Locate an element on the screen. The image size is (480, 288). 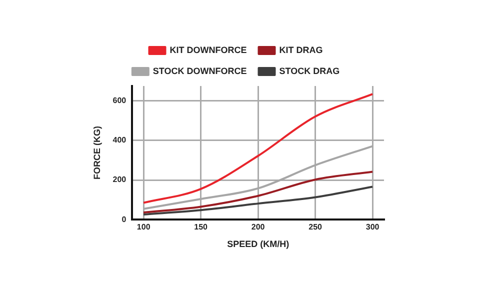
legend-label: STOCK DOWNFORCE is located at coordinates (199, 71).